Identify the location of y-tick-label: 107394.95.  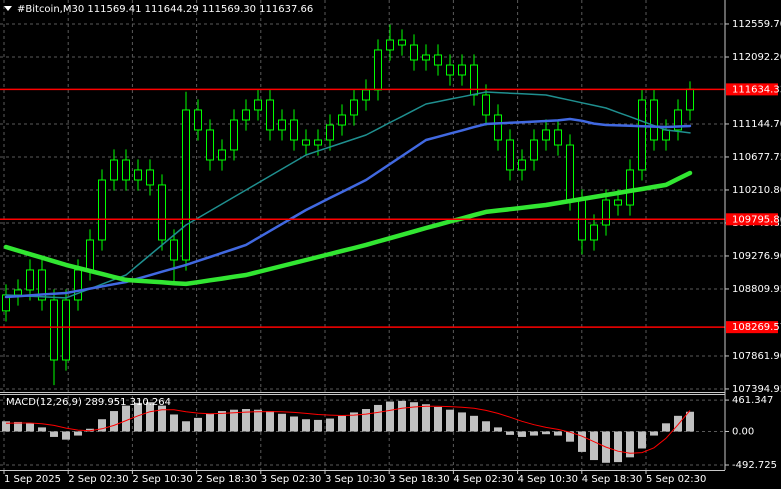
(756, 389).